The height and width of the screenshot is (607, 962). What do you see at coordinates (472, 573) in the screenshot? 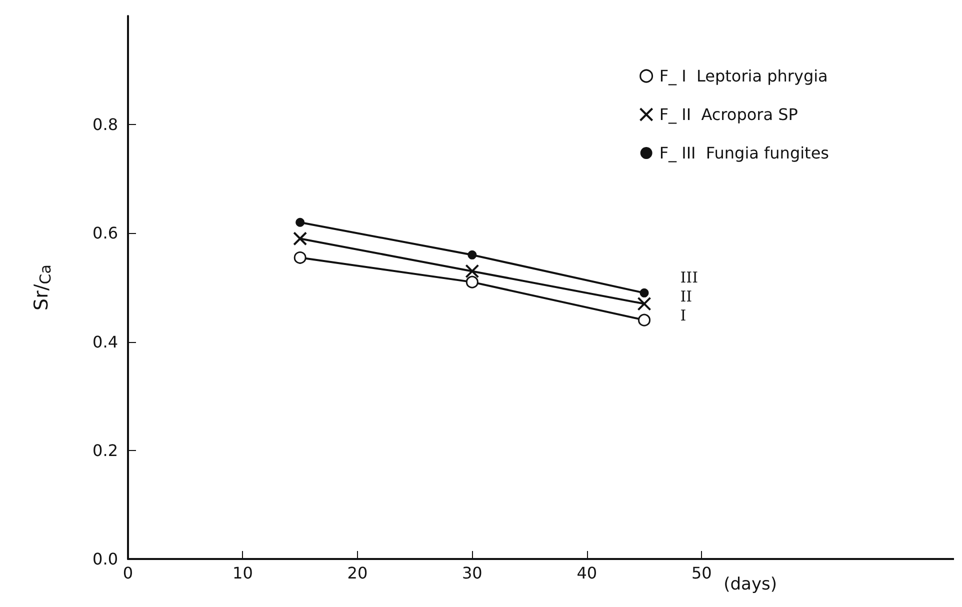
I see `x-tick-label: 30` at bounding box center [472, 573].